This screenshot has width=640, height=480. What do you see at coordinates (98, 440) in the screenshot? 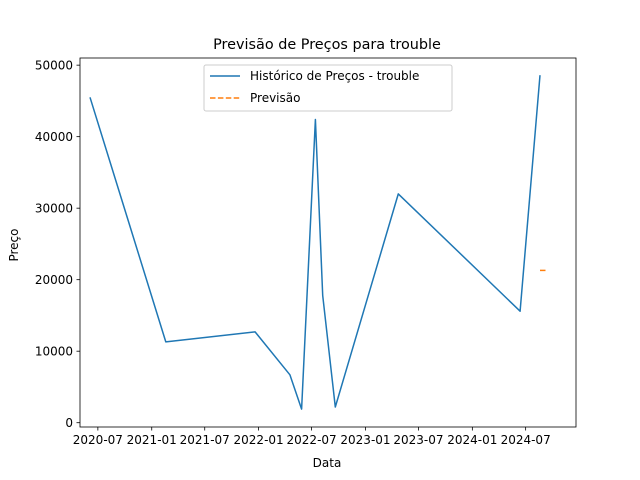
I see `x-tick-label: 2020-07` at bounding box center [98, 440].